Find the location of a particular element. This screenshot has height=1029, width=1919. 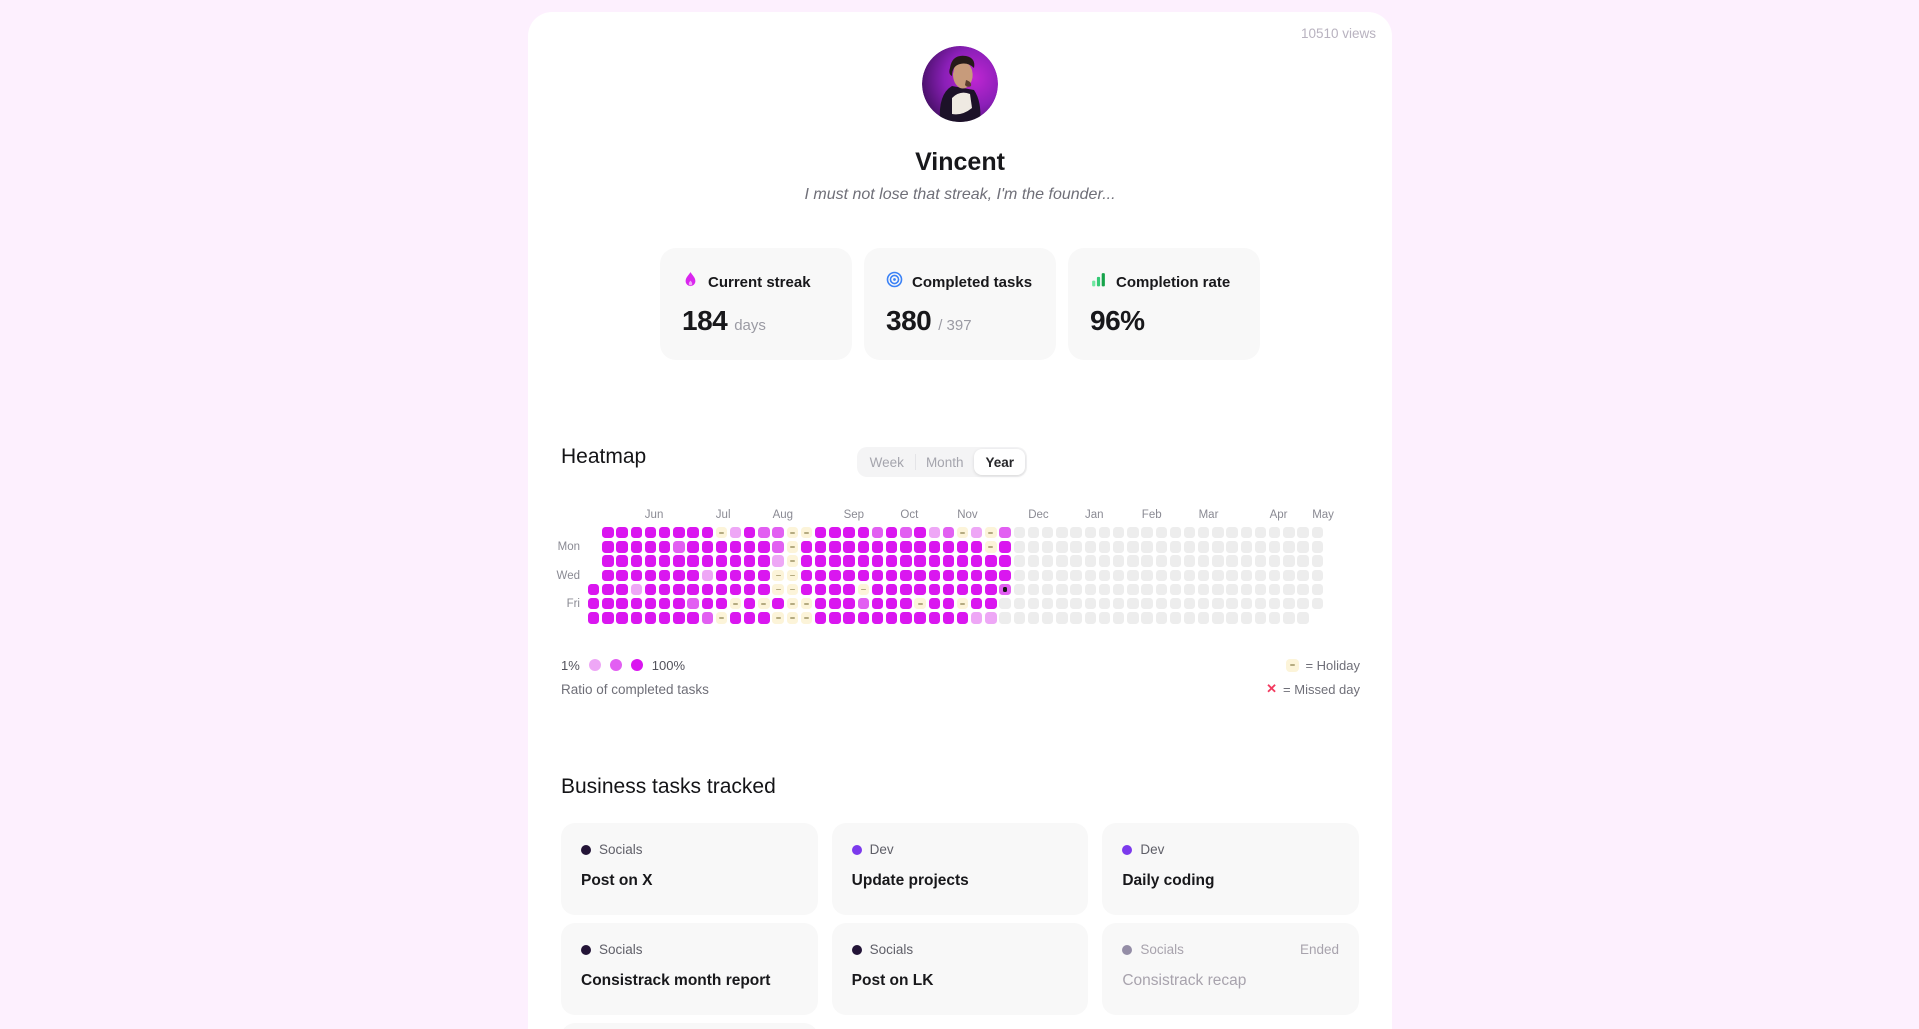

ended-badge: Ended is located at coordinates (1319, 949).